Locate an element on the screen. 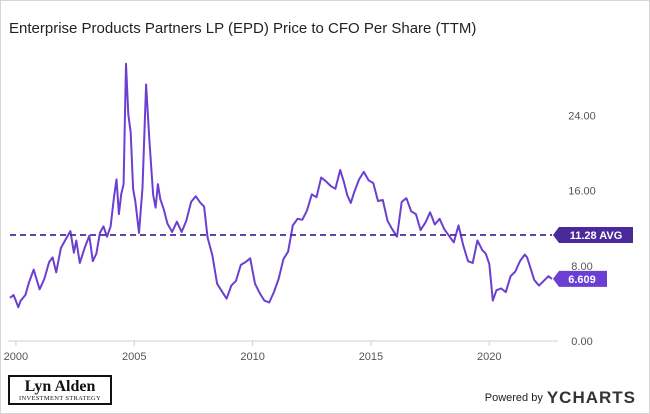  y-tick-label: 0.00 is located at coordinates (581, 342).